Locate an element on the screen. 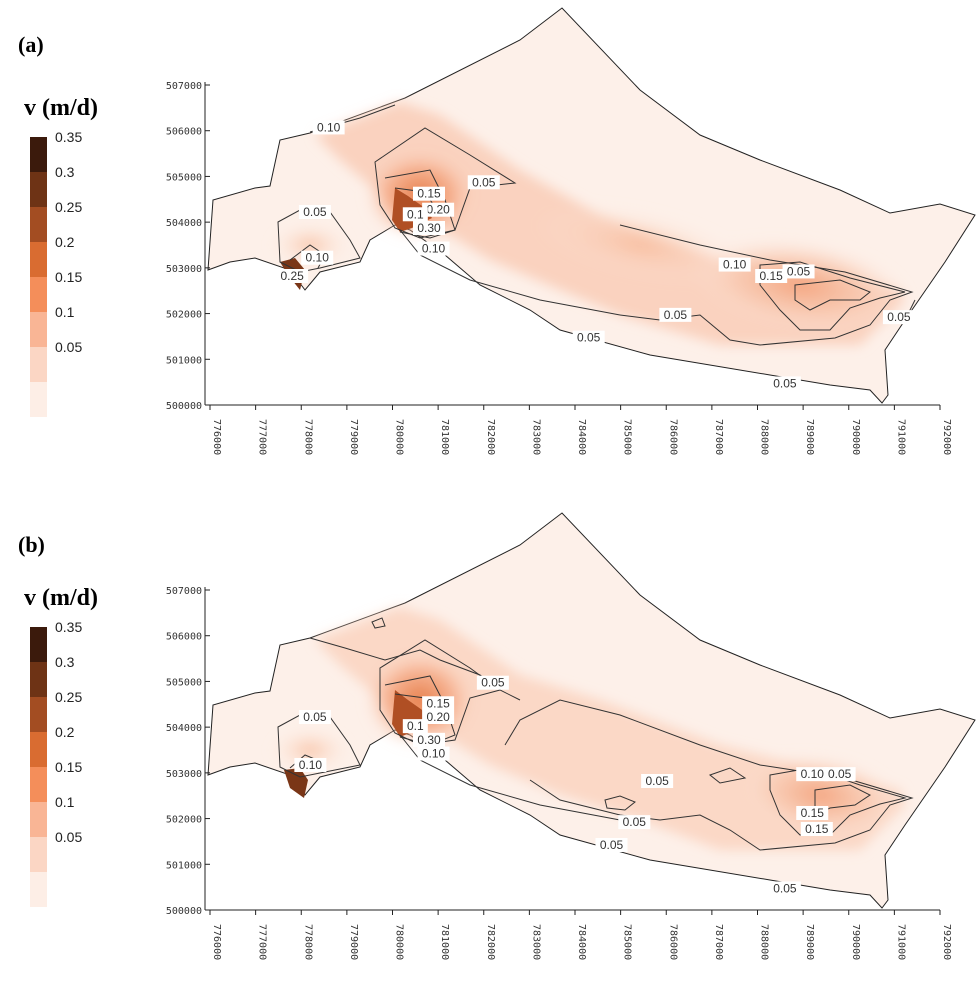 This screenshot has height=987, width=978. colorbar-tick-label-b: 0.35 is located at coordinates (68, 627).